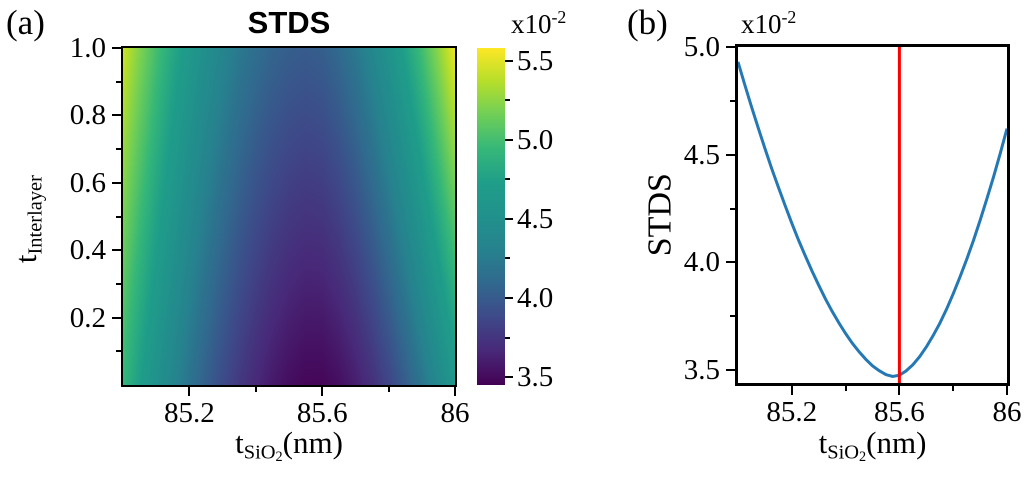 Image resolution: width=1025 pixels, height=491 pixels. What do you see at coordinates (531, 23) in the screenshot?
I see `colorbar-scale-base: x10` at bounding box center [531, 23].